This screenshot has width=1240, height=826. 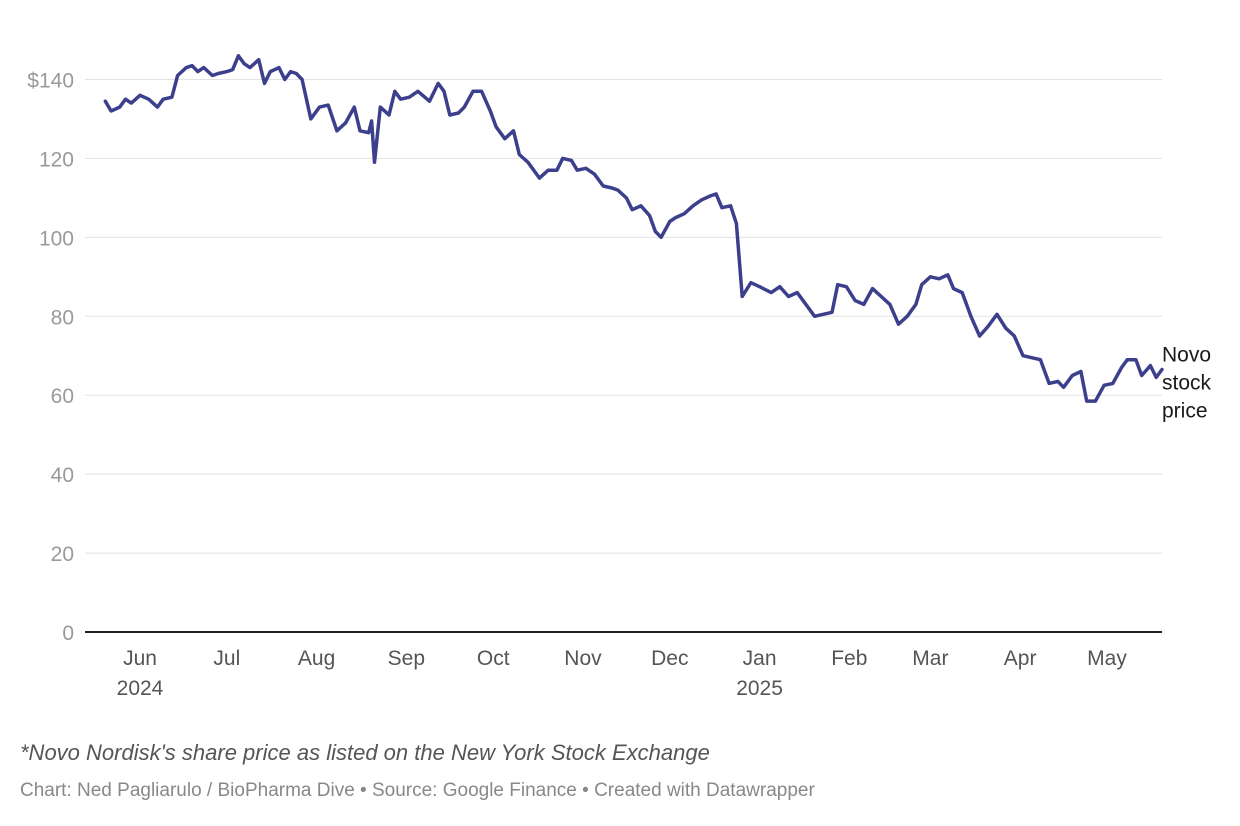 I want to click on y-tick-label-0: 0, so click(x=68, y=633).